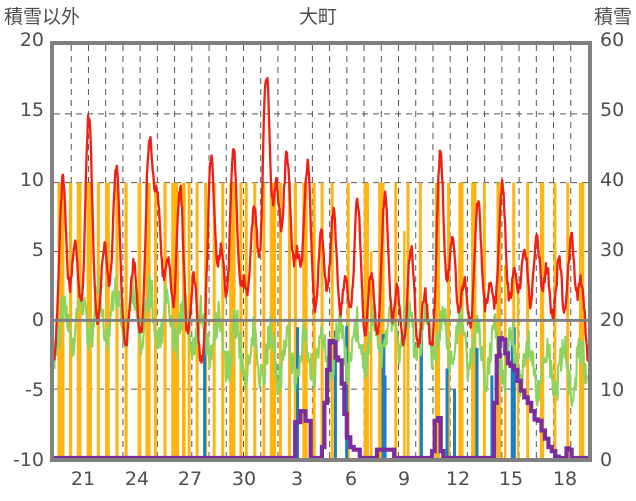 This screenshot has height=501, width=636. What do you see at coordinates (244, 479) in the screenshot?
I see `x-tick-30: 30` at bounding box center [244, 479].